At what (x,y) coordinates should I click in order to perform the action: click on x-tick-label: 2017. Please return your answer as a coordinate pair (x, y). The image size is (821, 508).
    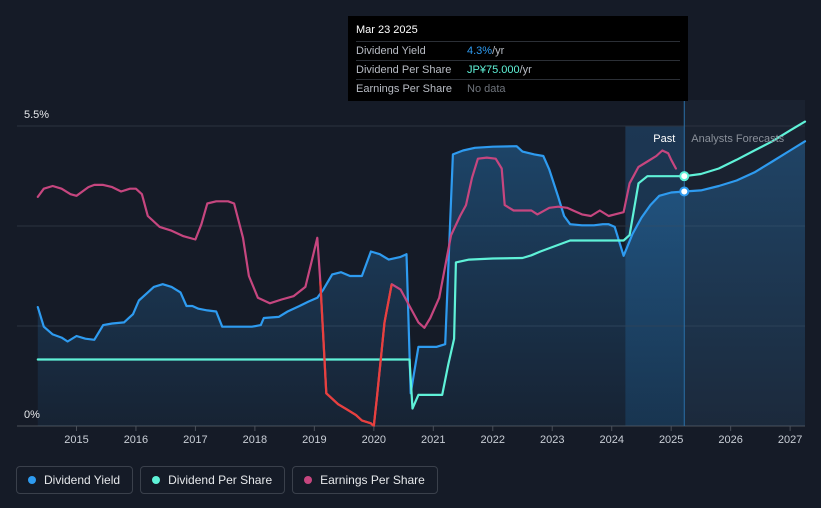
    Looking at the image, I should click on (195, 440).